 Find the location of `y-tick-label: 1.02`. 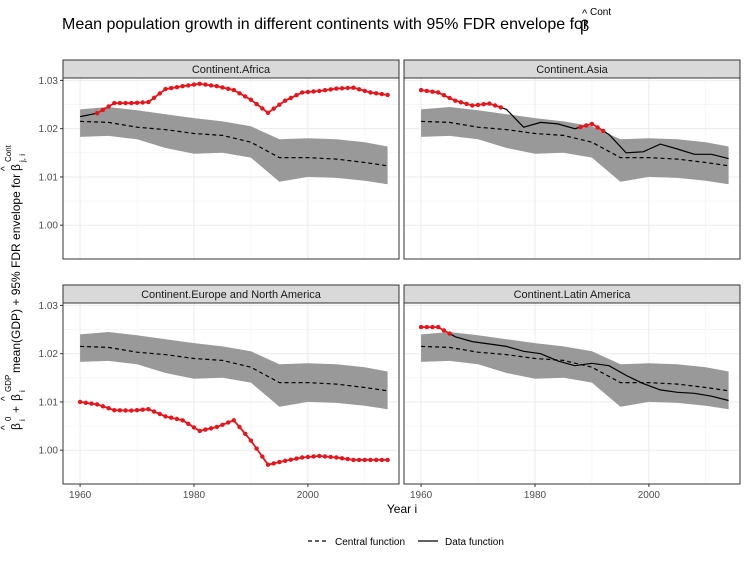

y-tick-label: 1.02 is located at coordinates (49, 354).